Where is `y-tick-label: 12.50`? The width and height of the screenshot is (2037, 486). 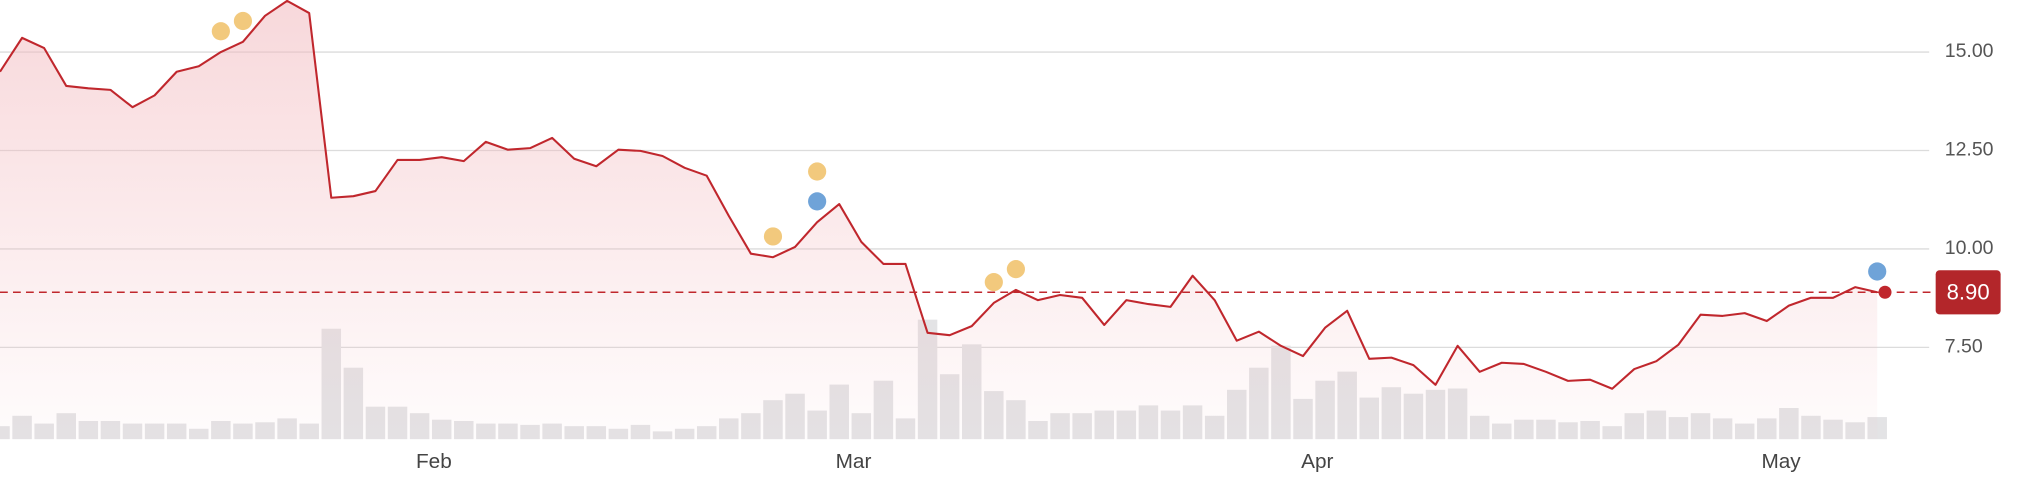 y-tick-label: 12.50 is located at coordinates (1969, 150).